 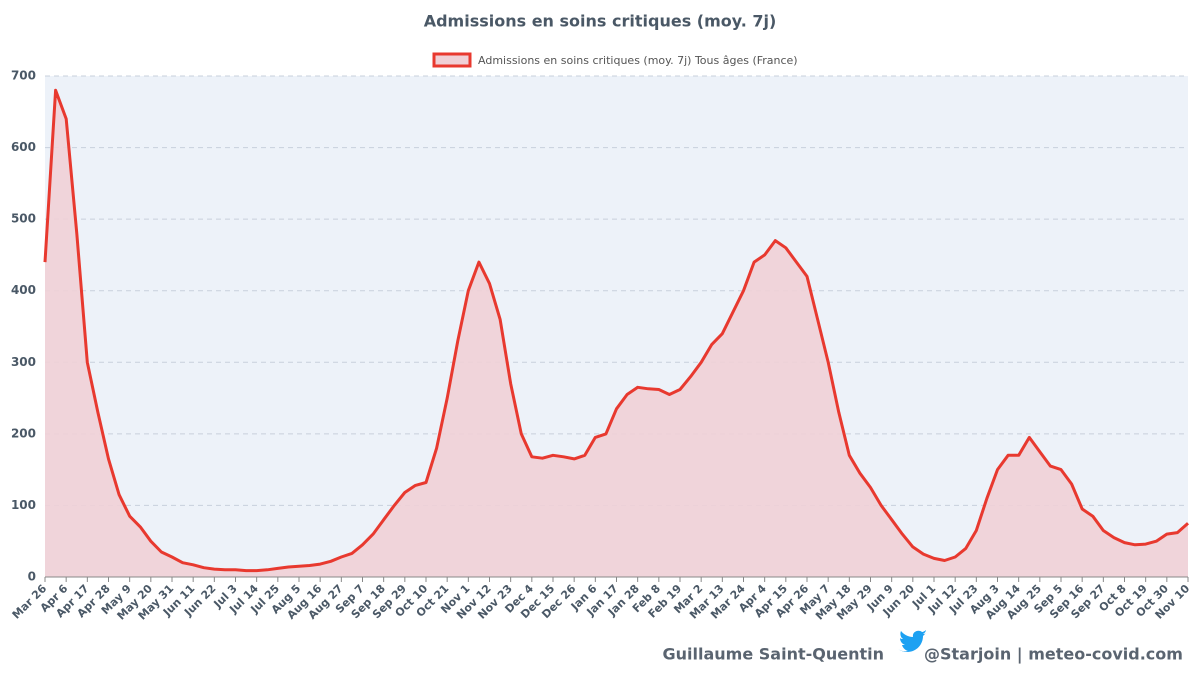 What do you see at coordinates (23, 219) in the screenshot?
I see `y-tick-label: 500` at bounding box center [23, 219].